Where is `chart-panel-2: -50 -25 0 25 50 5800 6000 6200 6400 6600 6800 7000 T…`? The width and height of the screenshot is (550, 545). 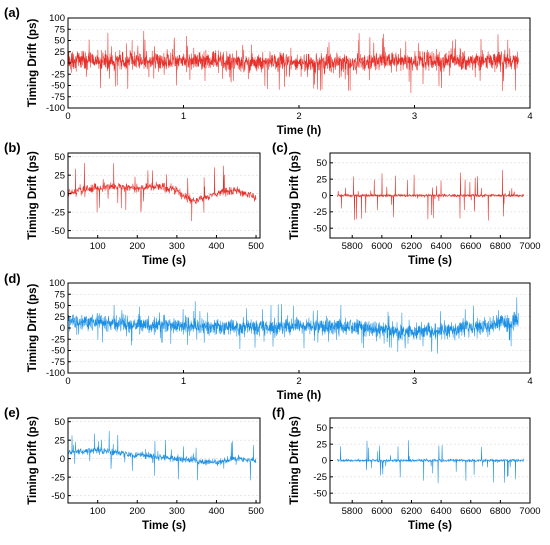 chart-panel-2: -50 -25 0 25 50 5800 6000 6200 6400 6600 6800 7000 T… is located at coordinates (406, 203).